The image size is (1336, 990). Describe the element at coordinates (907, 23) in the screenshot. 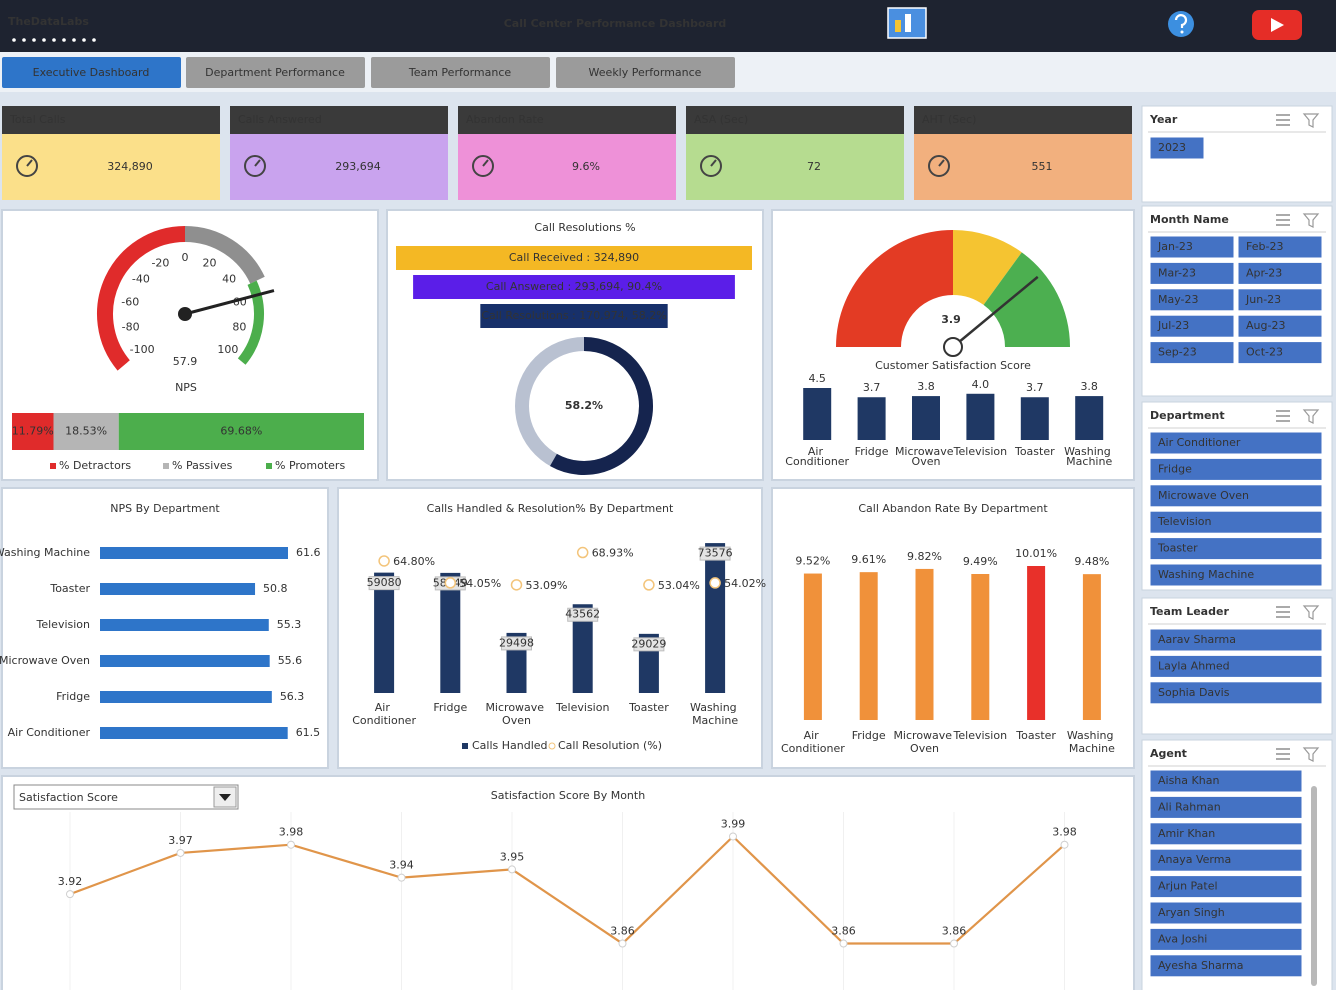

I see `title-icon` at that location.